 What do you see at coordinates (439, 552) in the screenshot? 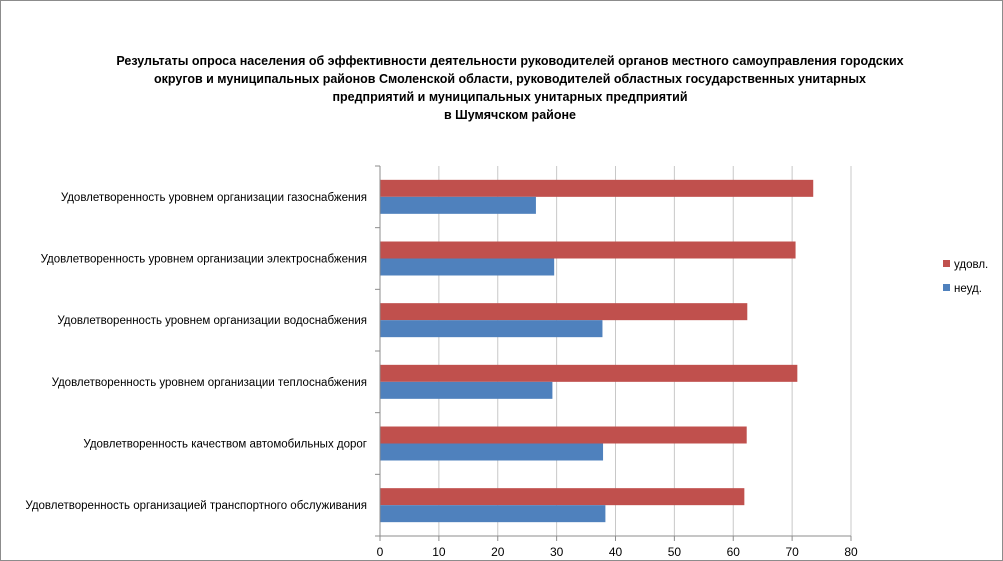
I see `x-tick-label: 10` at bounding box center [439, 552].